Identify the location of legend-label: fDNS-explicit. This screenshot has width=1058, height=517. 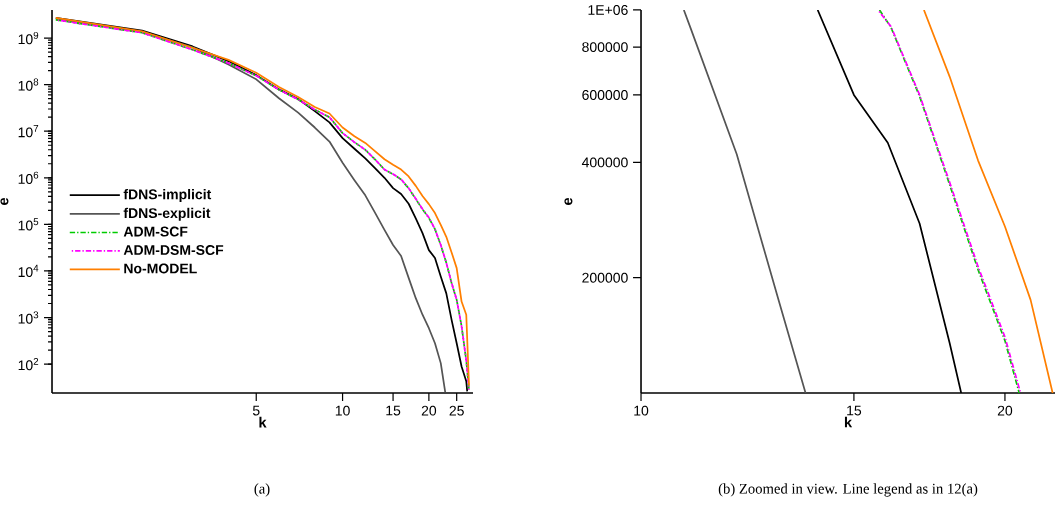
(167, 214).